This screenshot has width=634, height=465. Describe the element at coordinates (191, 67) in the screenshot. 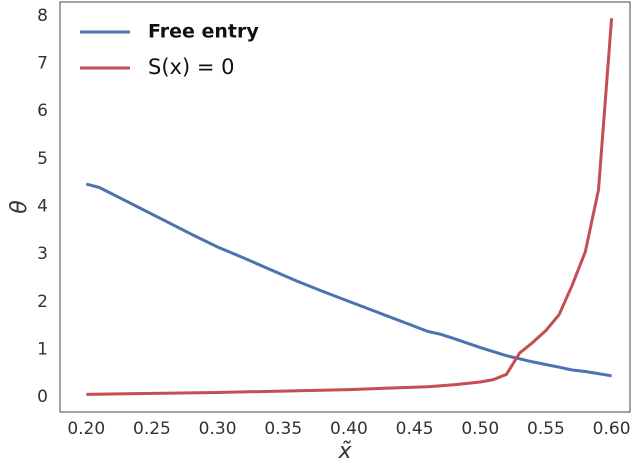

I see `legend-label: S(x) = 0` at that location.